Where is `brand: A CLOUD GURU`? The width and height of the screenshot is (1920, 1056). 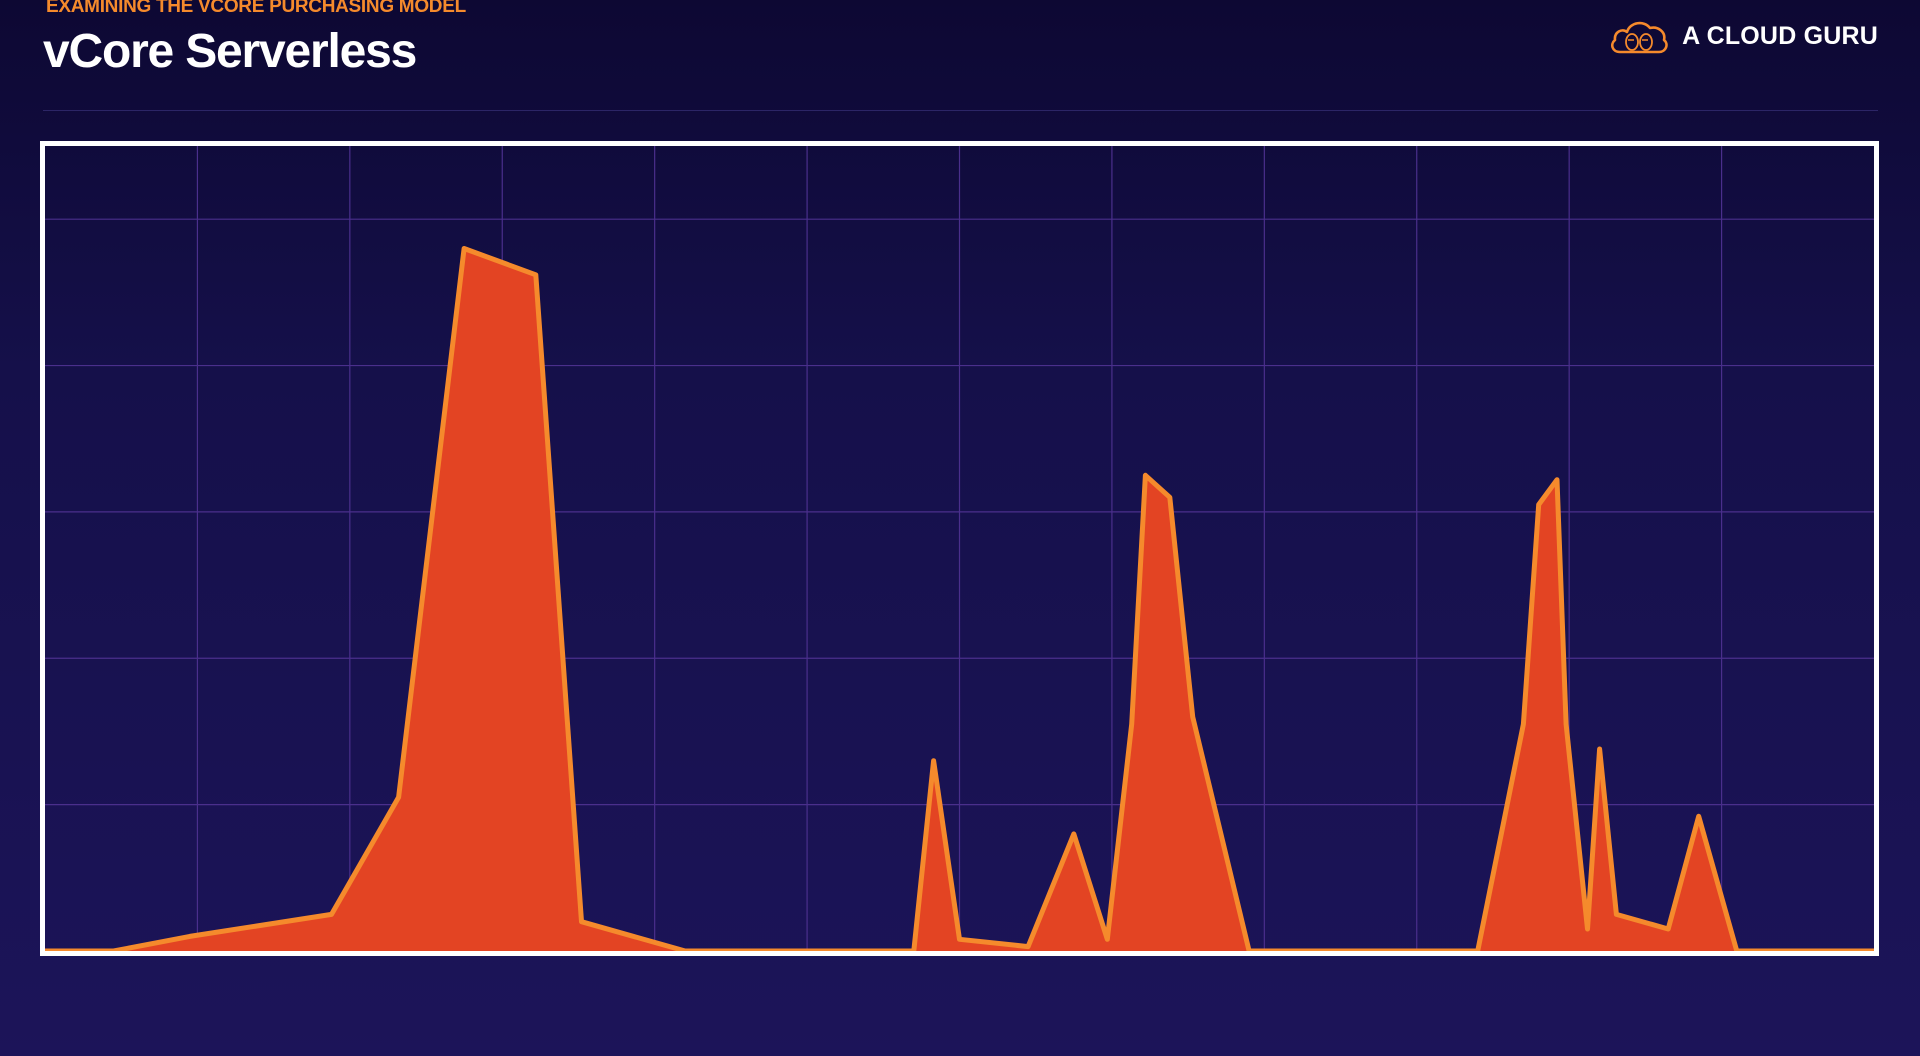 brand: A CLOUD GURU is located at coordinates (1743, 36).